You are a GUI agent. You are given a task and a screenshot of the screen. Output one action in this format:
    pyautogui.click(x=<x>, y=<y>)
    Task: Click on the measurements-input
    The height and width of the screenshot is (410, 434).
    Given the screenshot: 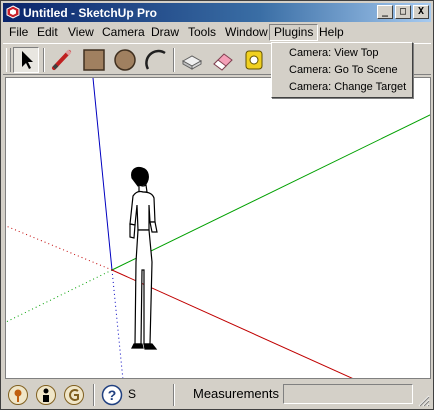 What is the action you would take?
    pyautogui.click(x=348, y=394)
    